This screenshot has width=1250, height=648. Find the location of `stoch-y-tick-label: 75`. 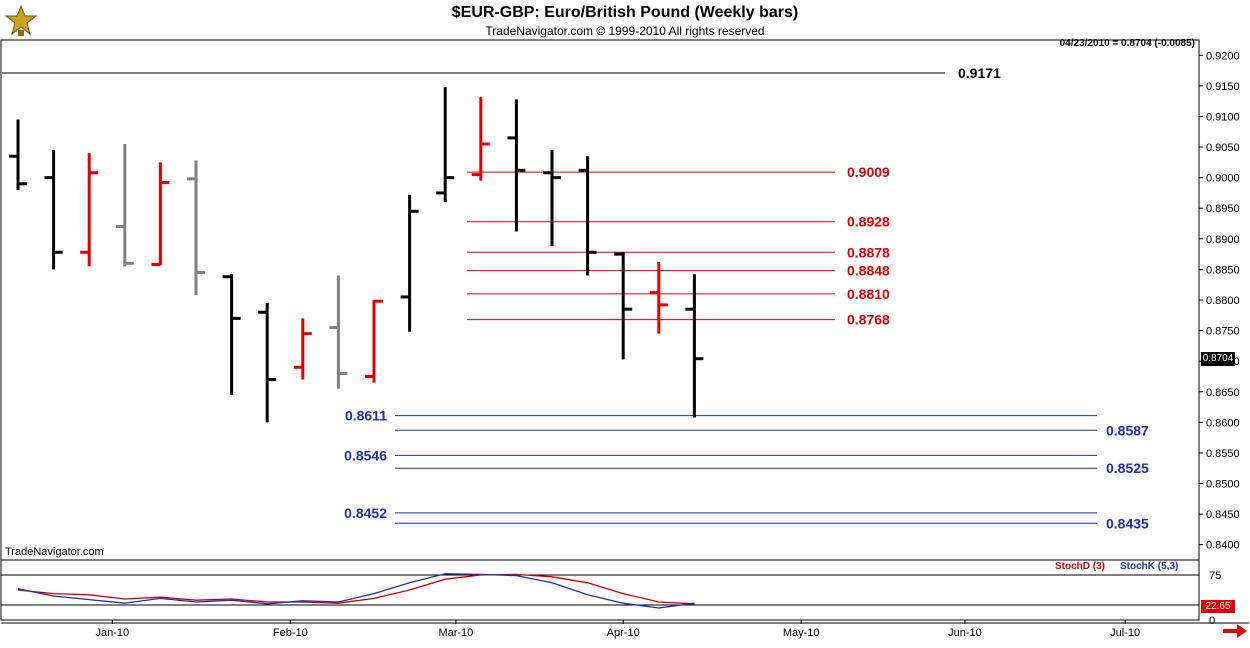

stoch-y-tick-label: 75 is located at coordinates (1215, 576).